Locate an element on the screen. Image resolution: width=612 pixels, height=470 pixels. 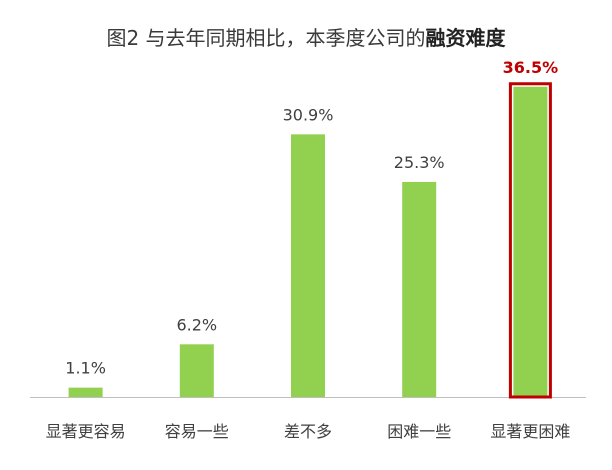
chart-title-prefix: 图2 与去年同期相比，本季度公司的 is located at coordinates (266, 38).